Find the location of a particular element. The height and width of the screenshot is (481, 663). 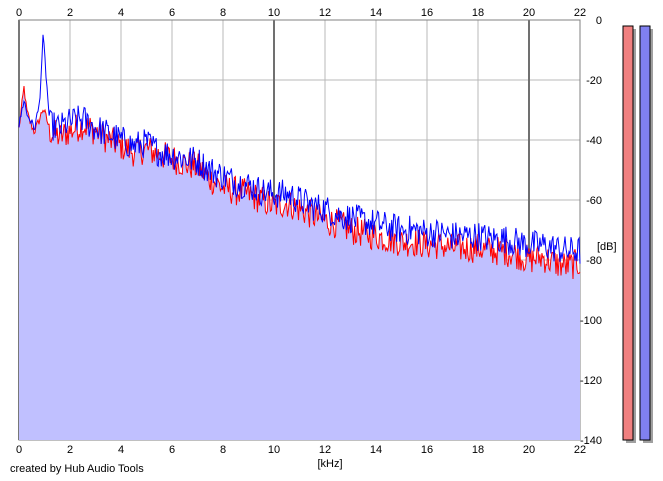

y-ticks: 0 -20 -40 -60 -80 -100 -120 -140 is located at coordinates (591, 231).